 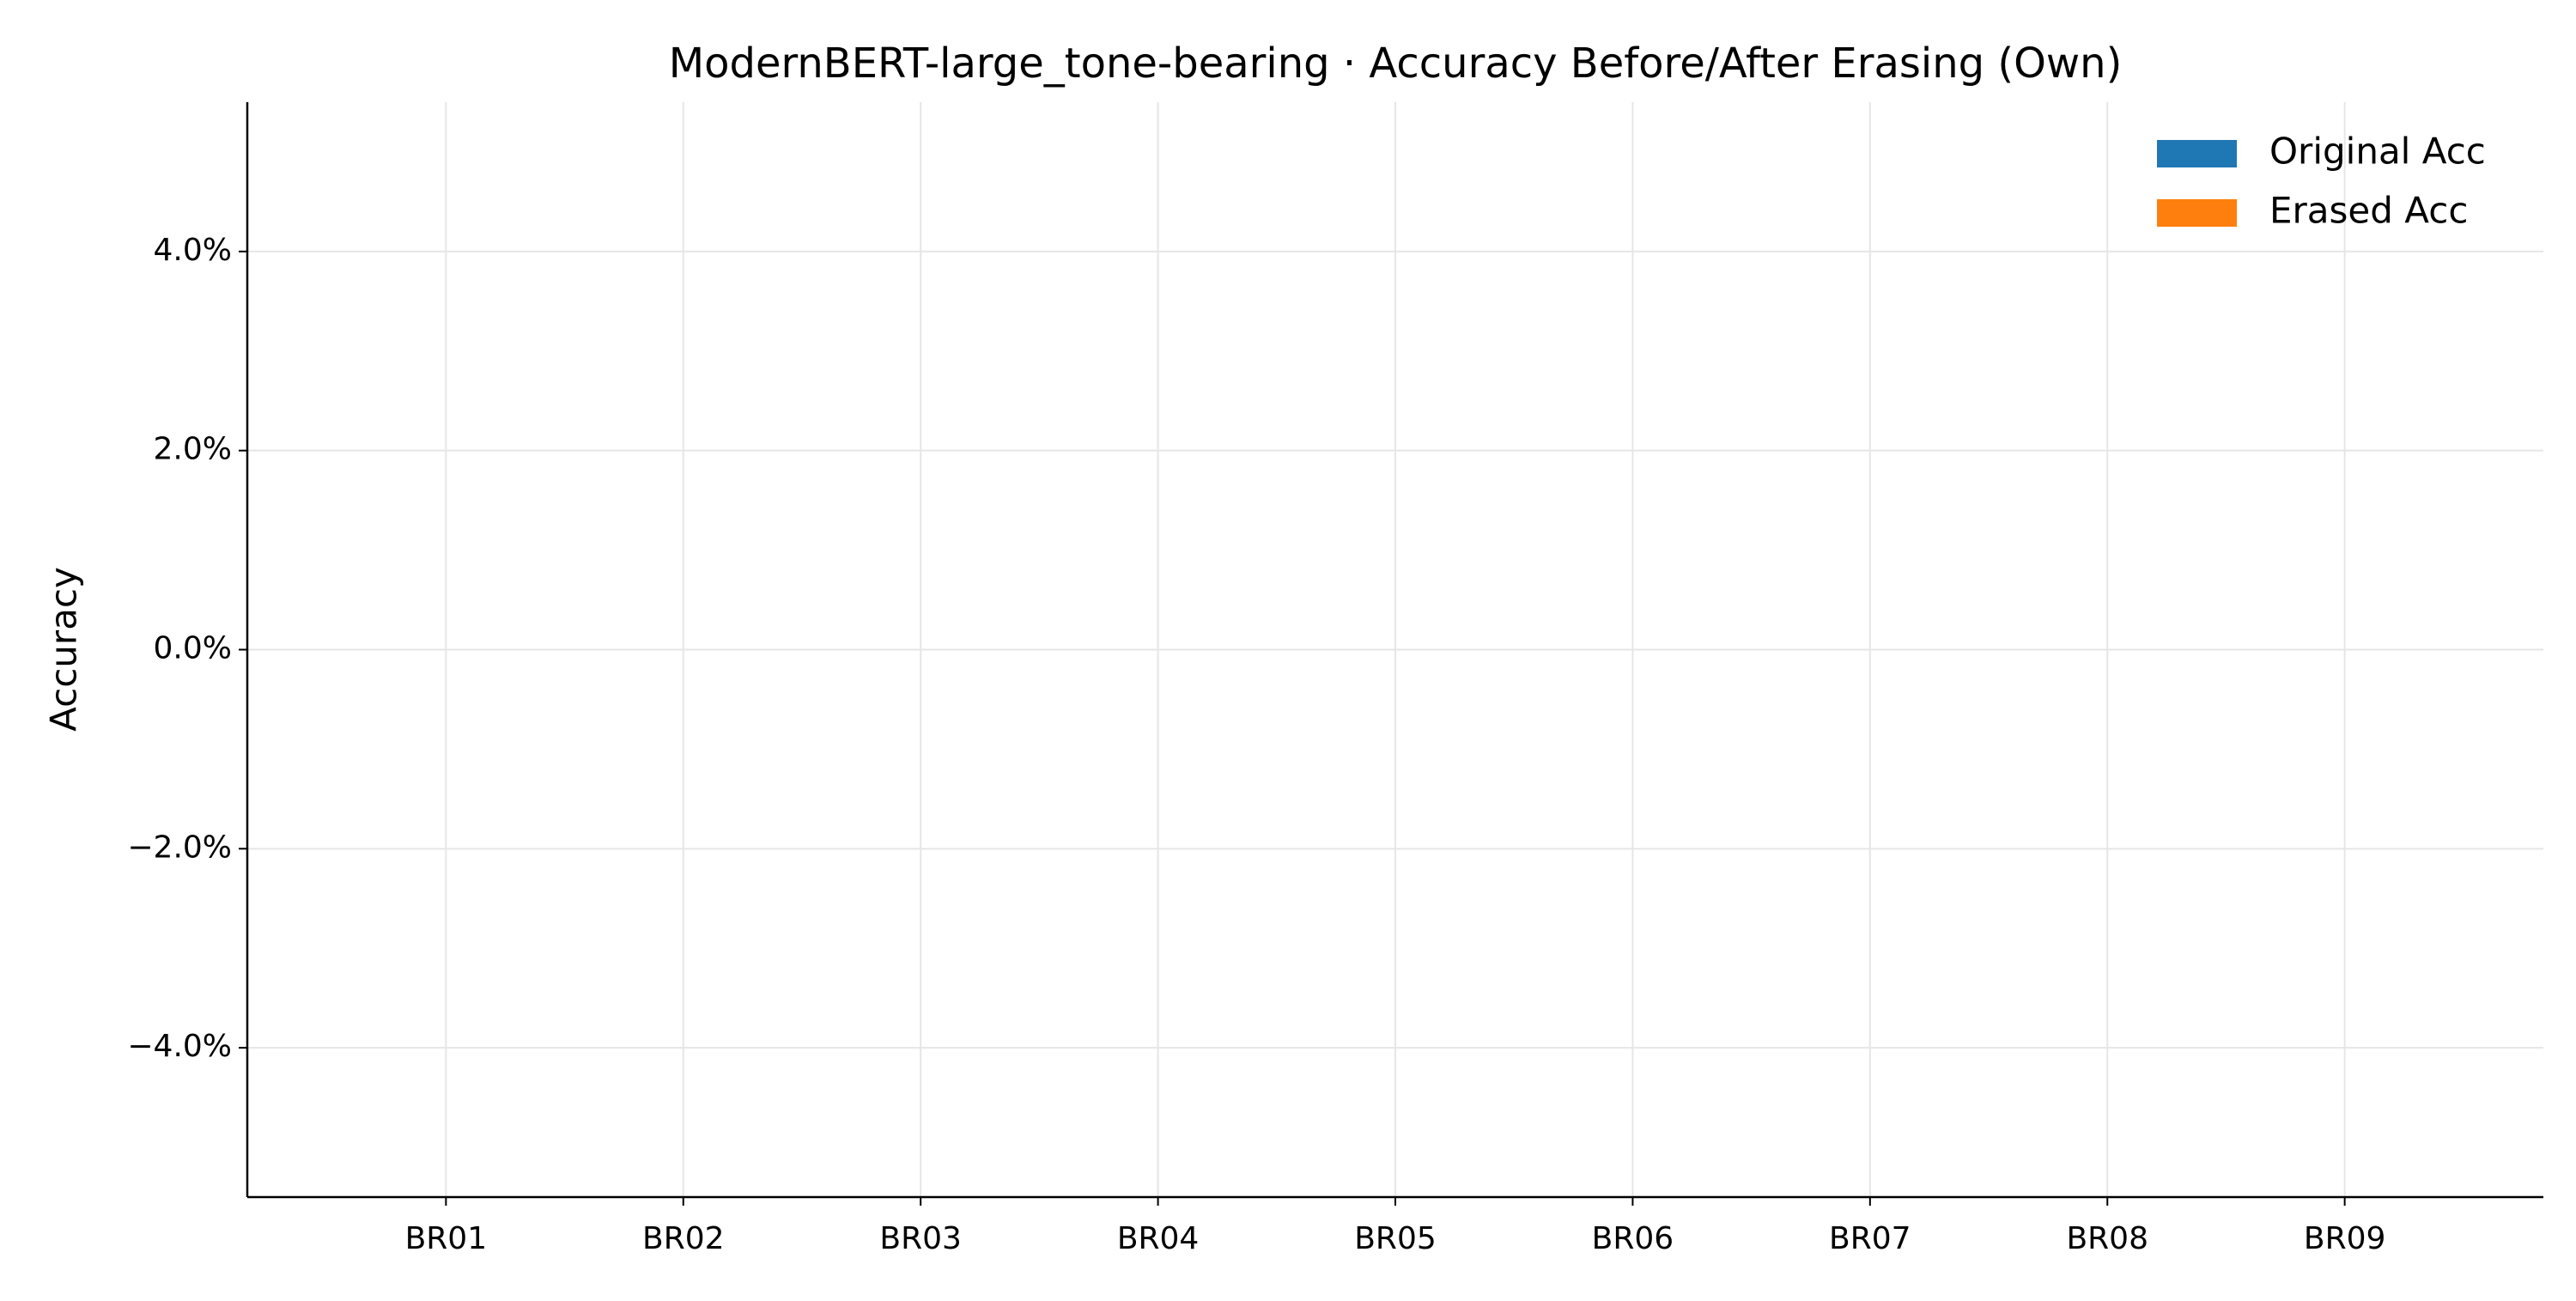 I want to click on y-axis-label: Accuracy, so click(x=64, y=649).